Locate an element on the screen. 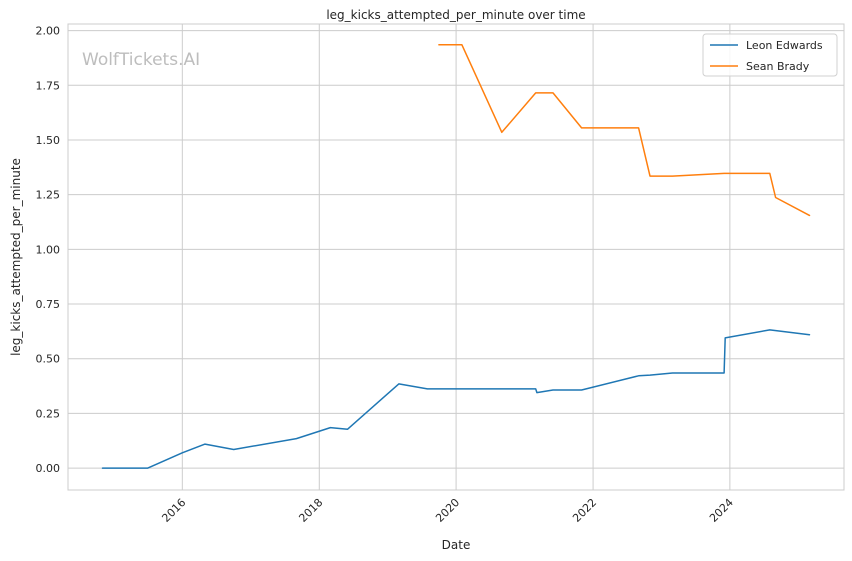 Image resolution: width=852 pixels, height=561 pixels. y-tick-label: 1.50 is located at coordinates (48, 140).